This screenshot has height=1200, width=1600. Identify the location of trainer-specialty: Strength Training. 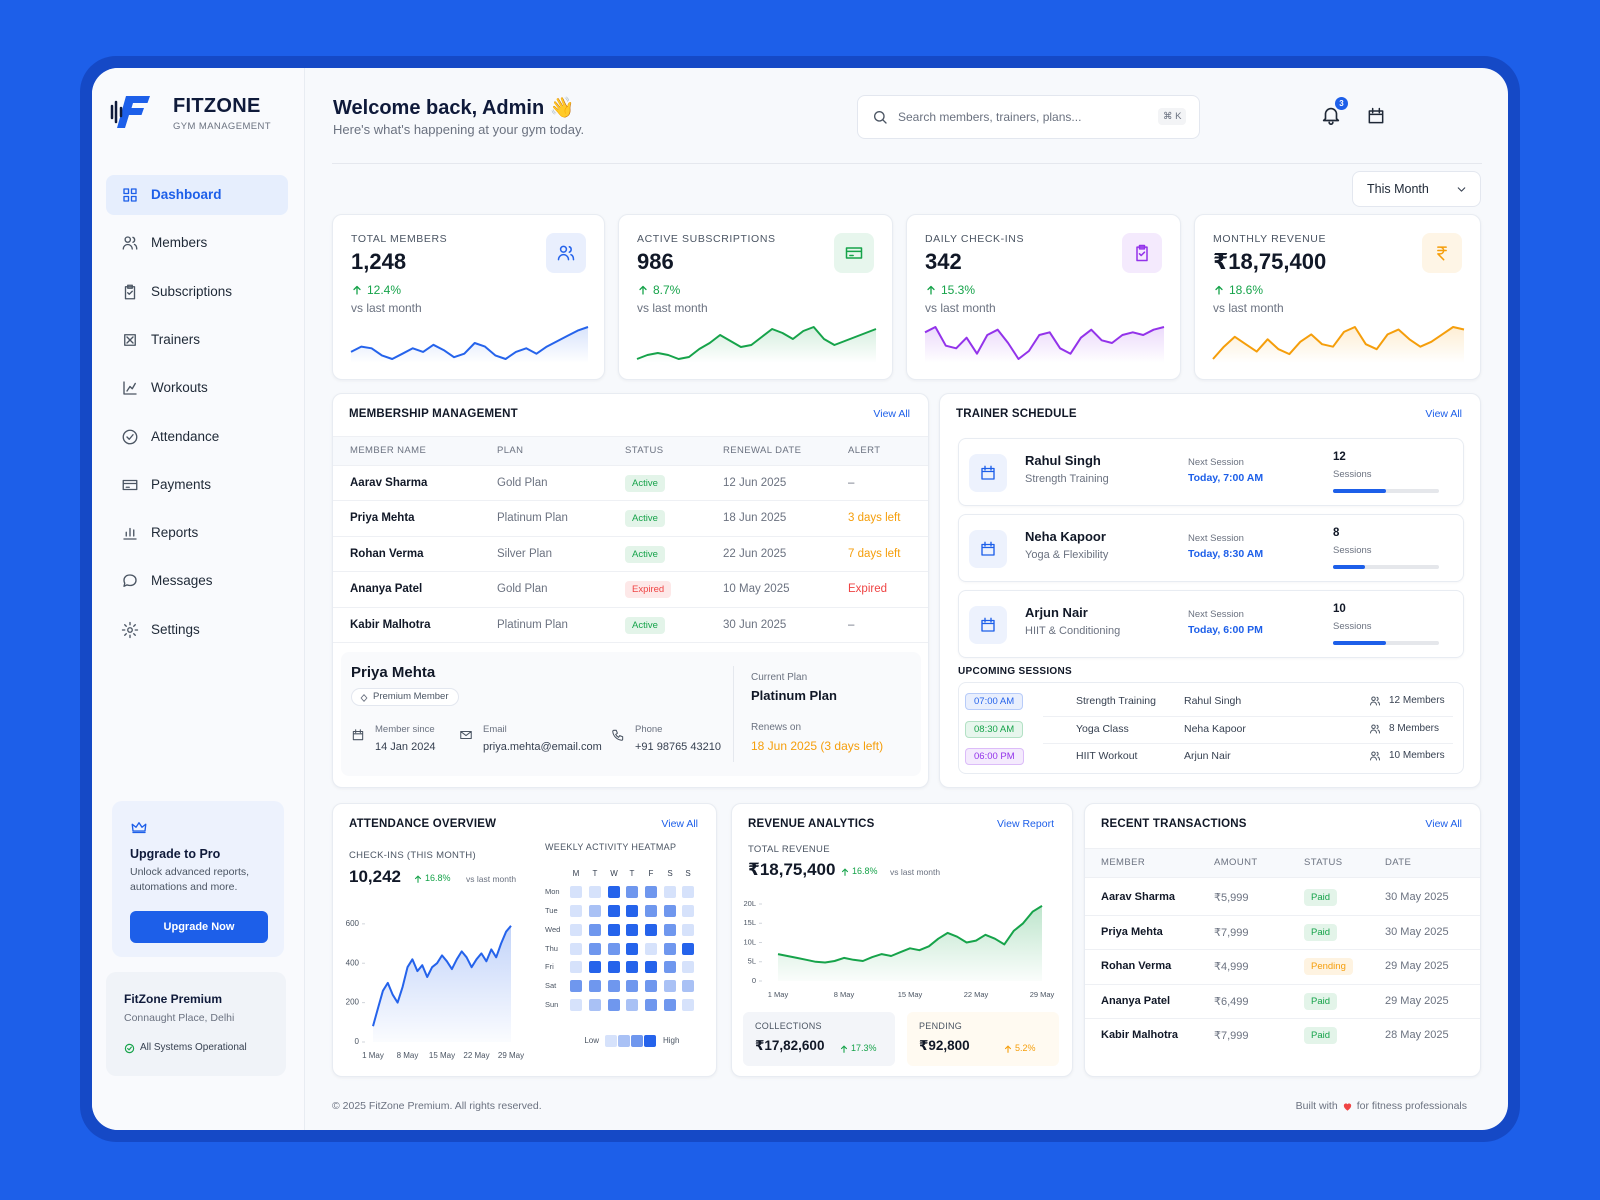
(1067, 479).